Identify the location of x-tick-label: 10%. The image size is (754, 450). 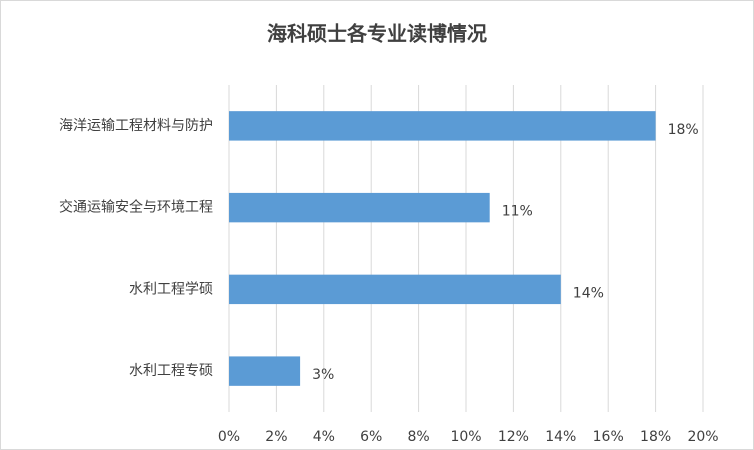
(465, 437).